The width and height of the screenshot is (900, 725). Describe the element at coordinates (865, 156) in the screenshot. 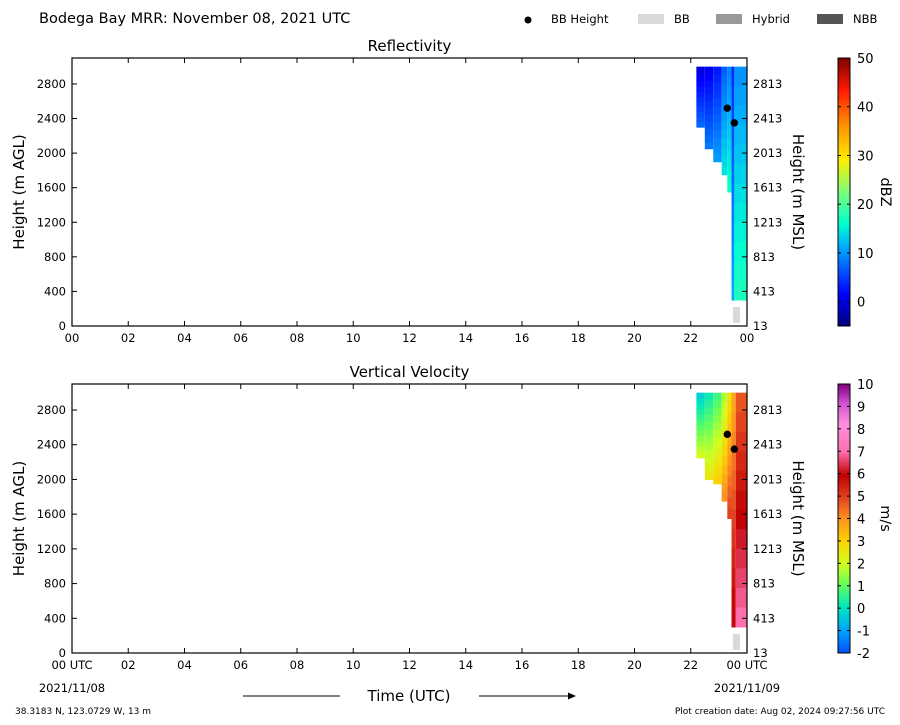

I see `colorbar-tick-label: 30` at that location.